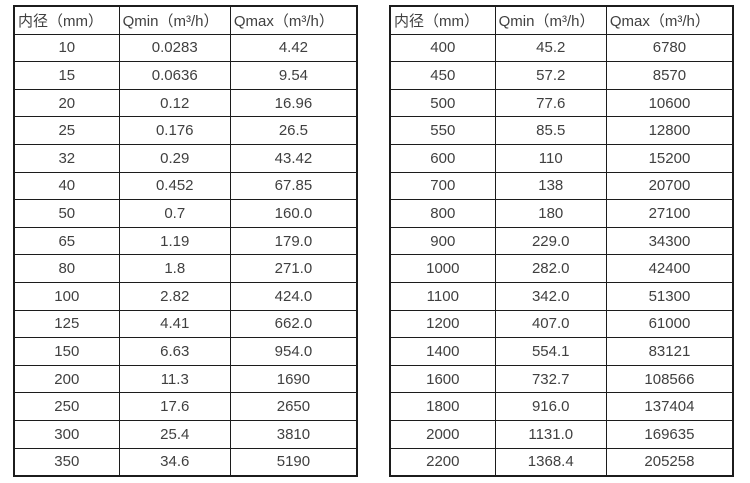 This screenshot has width=750, height=483. I want to click on cell-inner-diameter: 400, so click(442, 48).